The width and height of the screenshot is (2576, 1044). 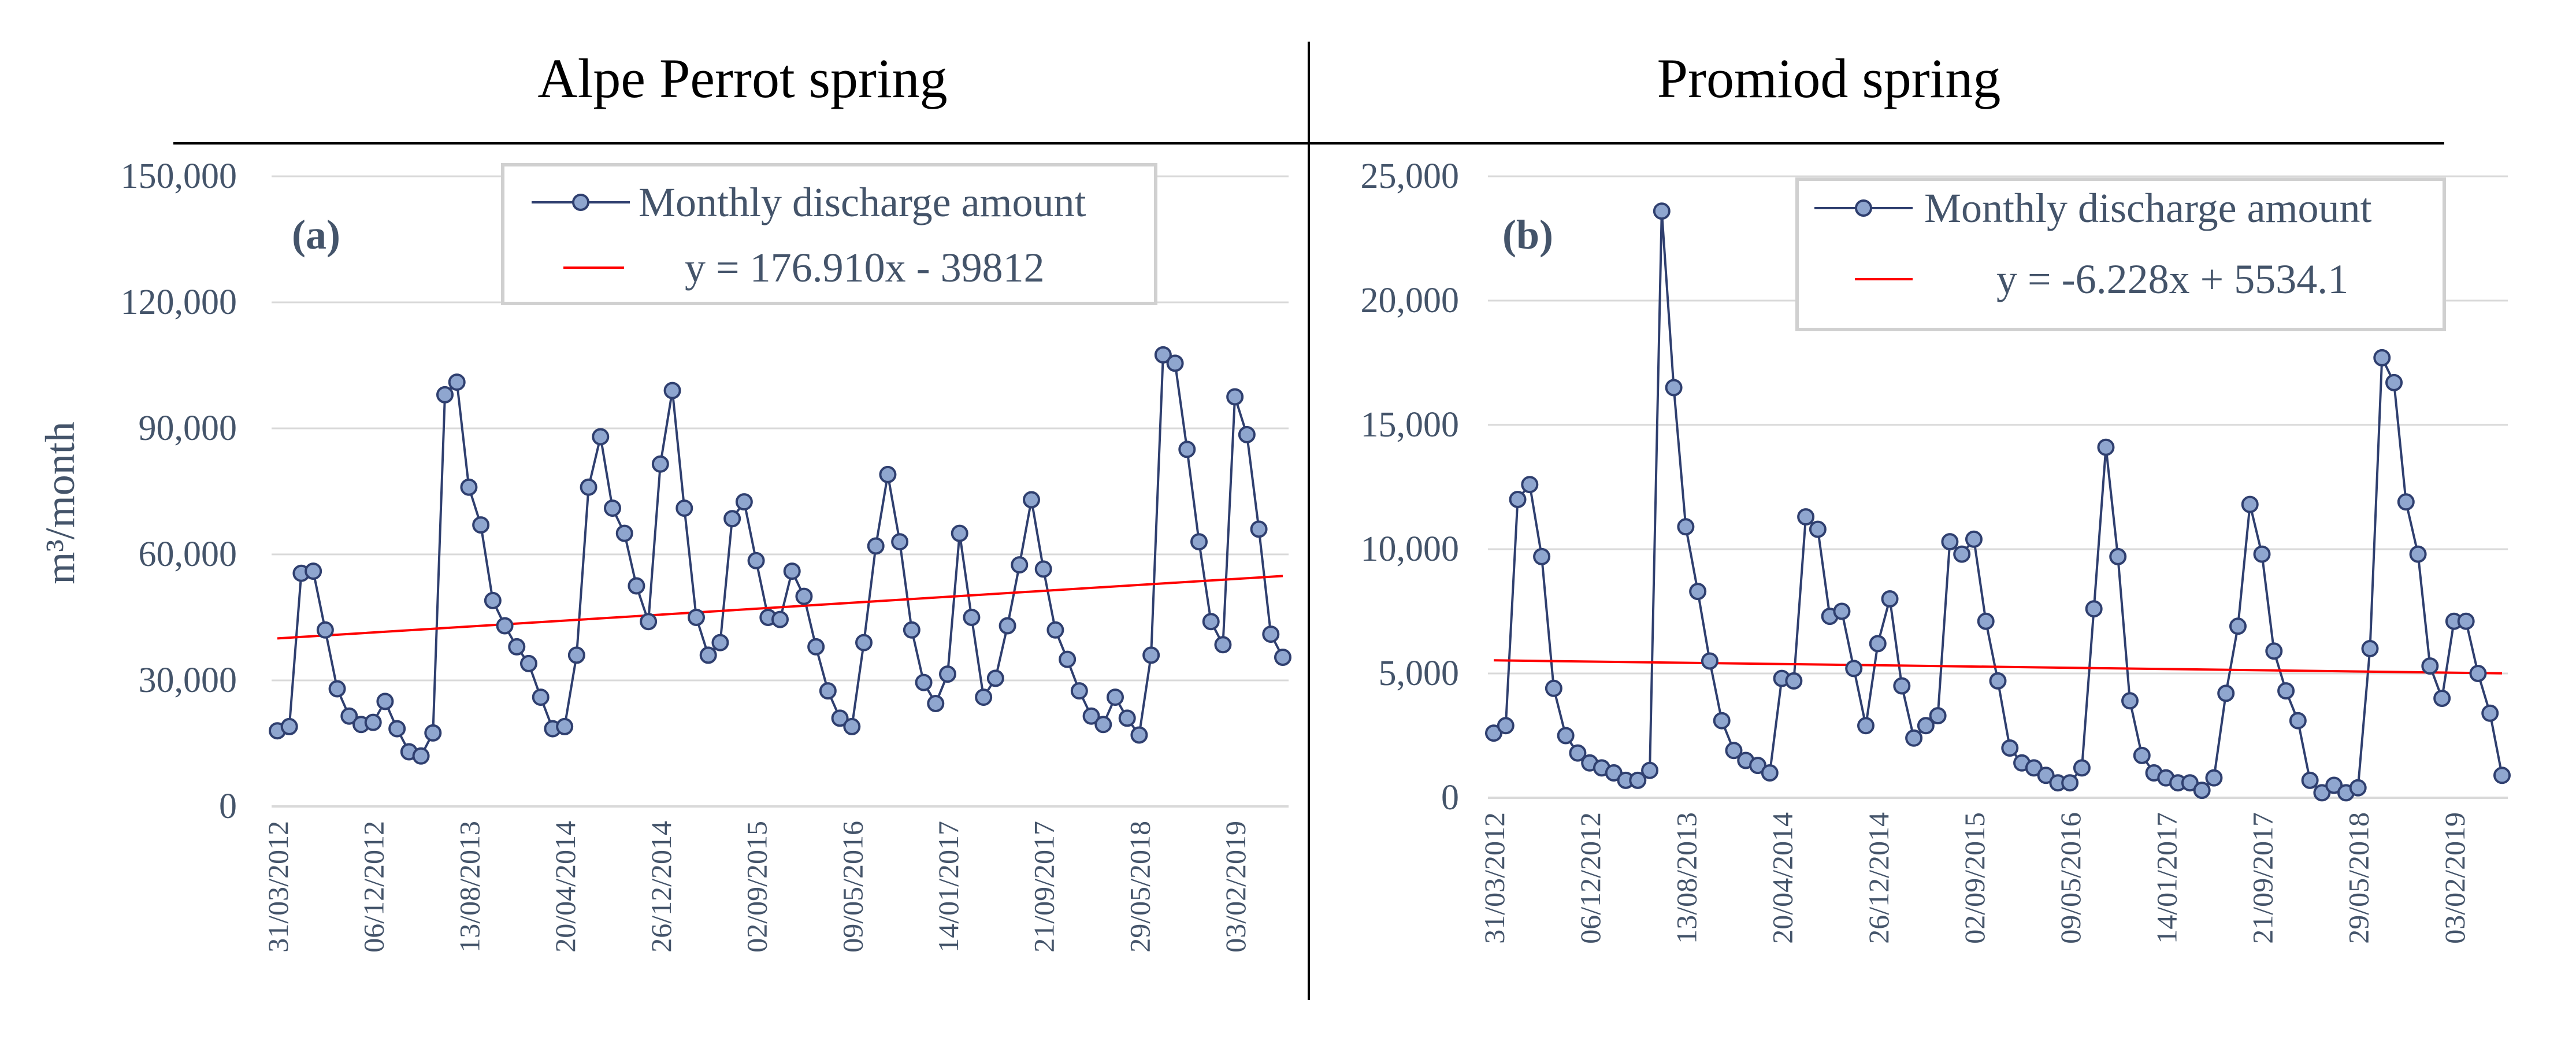 What do you see at coordinates (1864, 208) in the screenshot?
I see `legend-series-marker-b` at bounding box center [1864, 208].